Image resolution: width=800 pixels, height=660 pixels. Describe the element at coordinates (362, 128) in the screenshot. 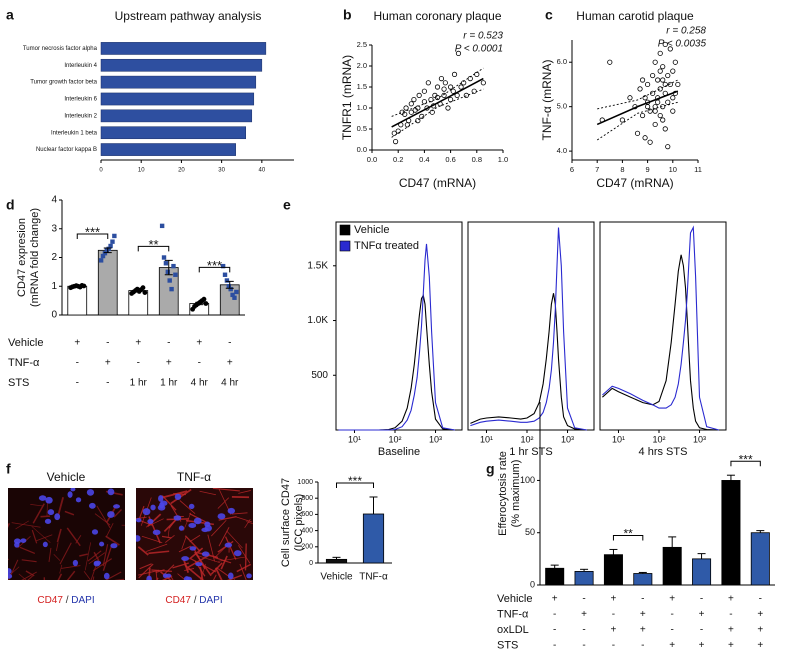

I see `y-tick-label: 0.5` at that location.